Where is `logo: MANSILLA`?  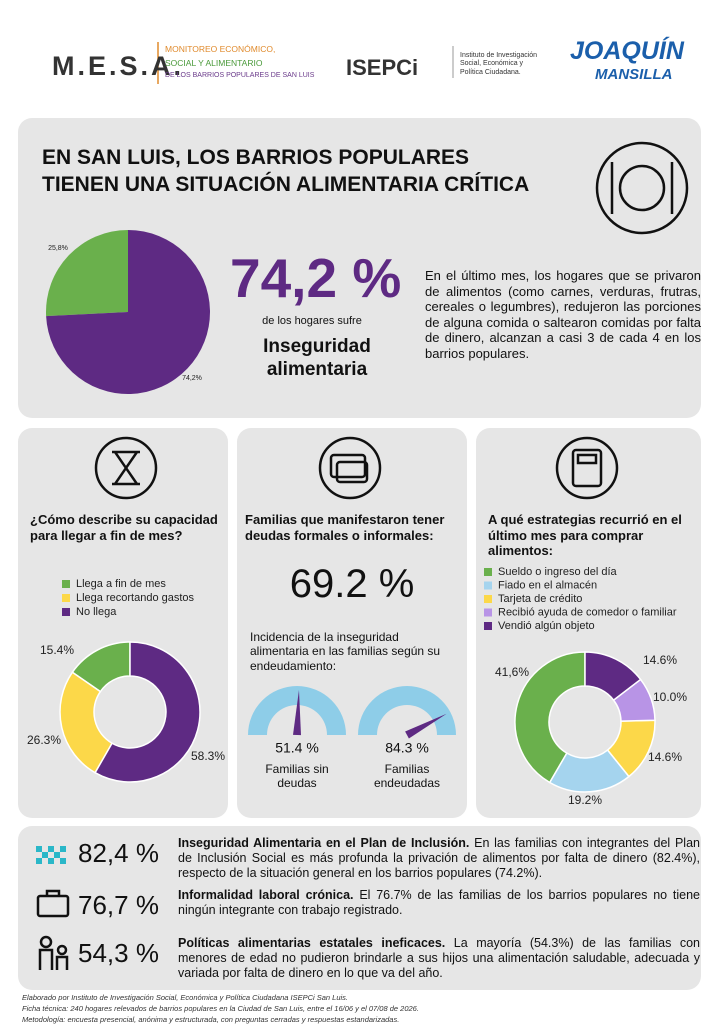
logo: MANSILLA is located at coordinates (634, 74).